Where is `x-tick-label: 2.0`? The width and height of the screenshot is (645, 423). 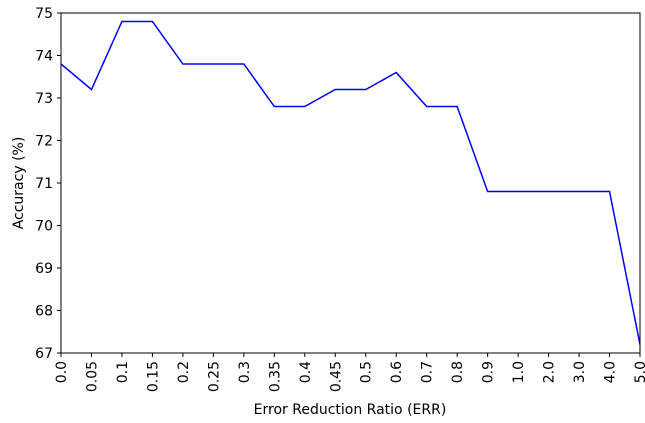 x-tick-label: 2.0 is located at coordinates (550, 372).